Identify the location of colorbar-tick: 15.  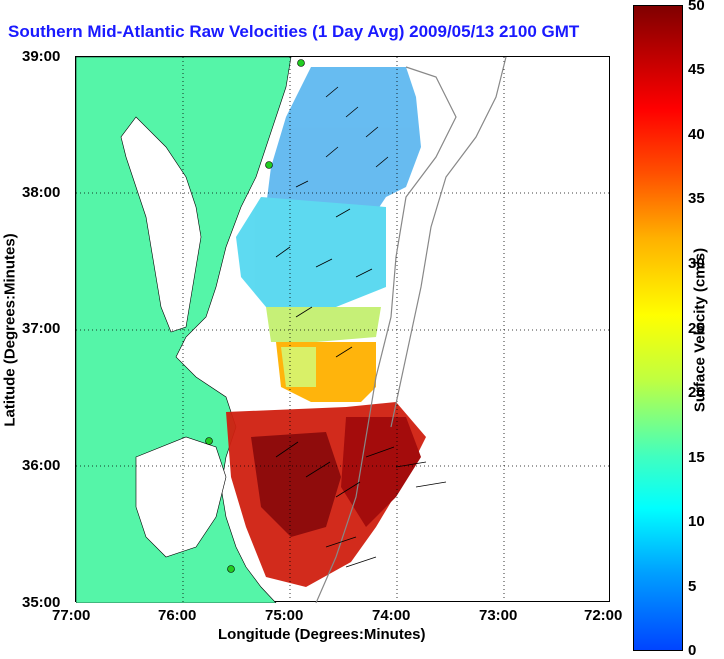
(696, 457).